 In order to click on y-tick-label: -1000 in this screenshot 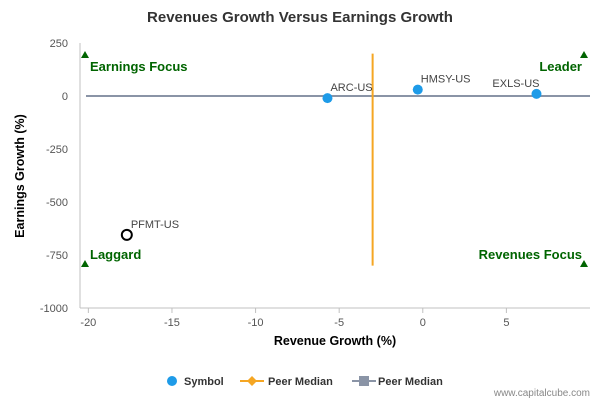, I will do `click(54, 309)`.